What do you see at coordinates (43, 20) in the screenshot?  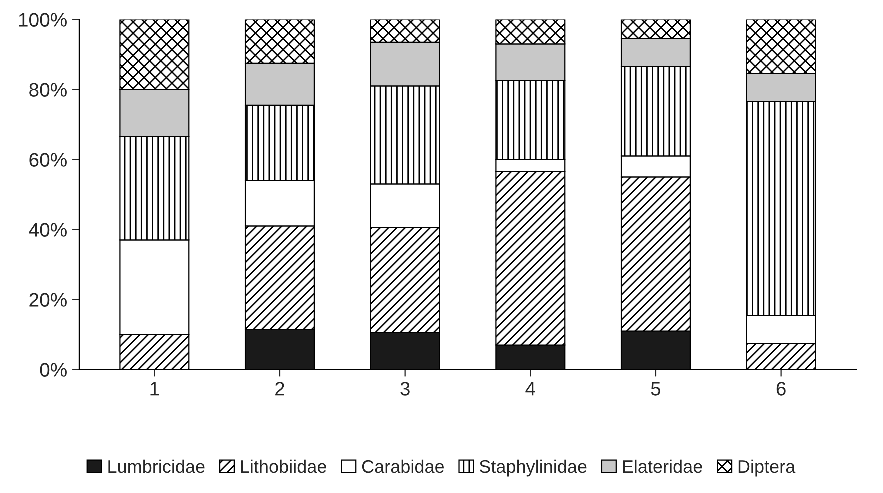 I see `y-tick-label: 100%` at bounding box center [43, 20].